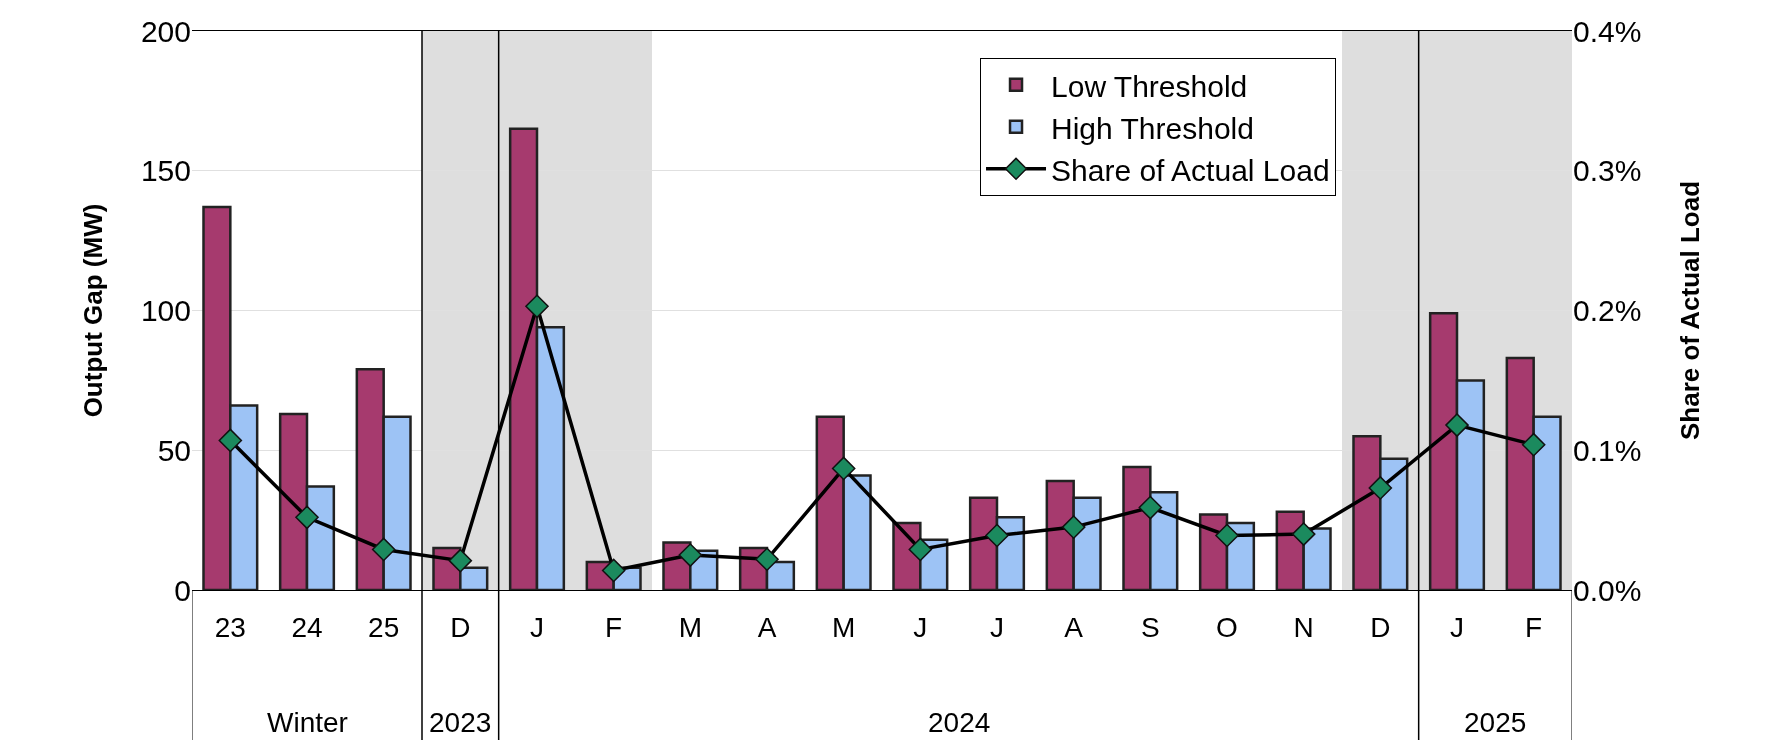 Image resolution: width=1783 pixels, height=740 pixels. What do you see at coordinates (959, 722) in the screenshot?
I see `text: 2024` at bounding box center [959, 722].